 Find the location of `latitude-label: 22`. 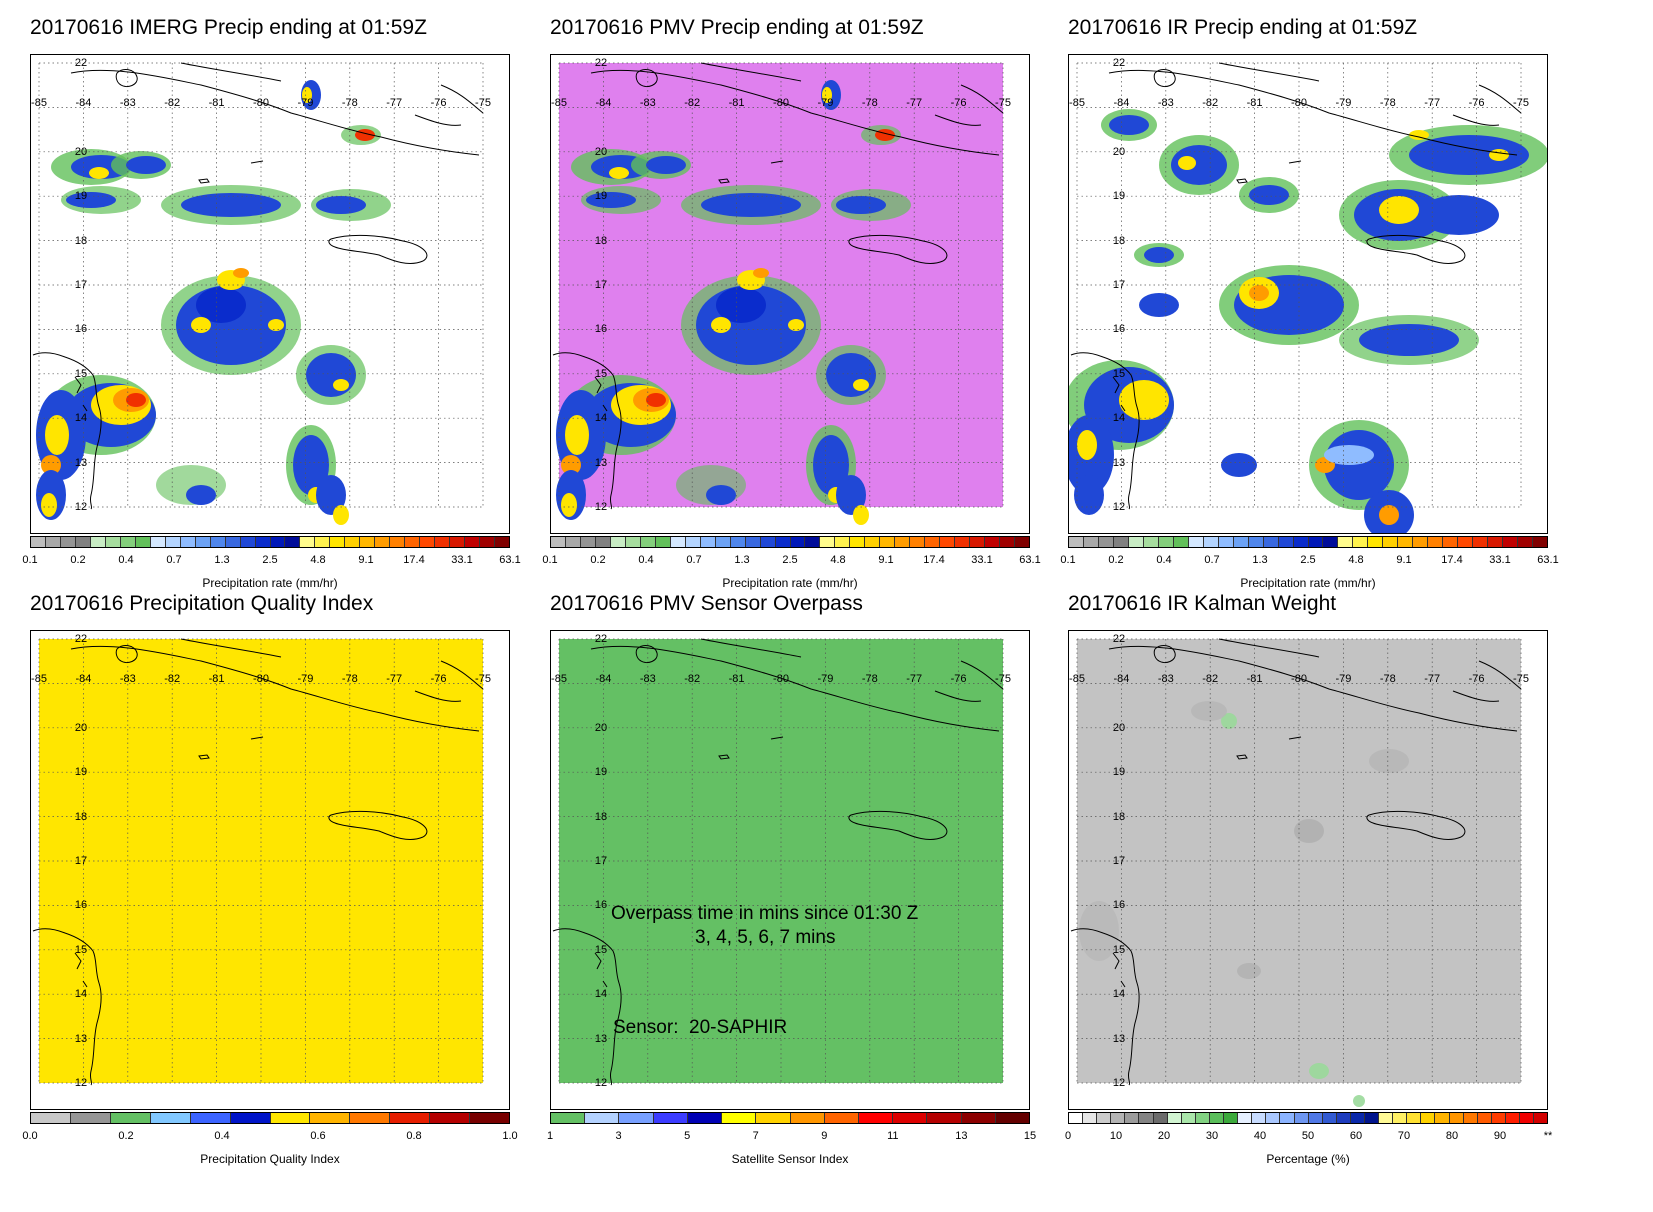

latitude-label: 22 is located at coordinates (81, 639).